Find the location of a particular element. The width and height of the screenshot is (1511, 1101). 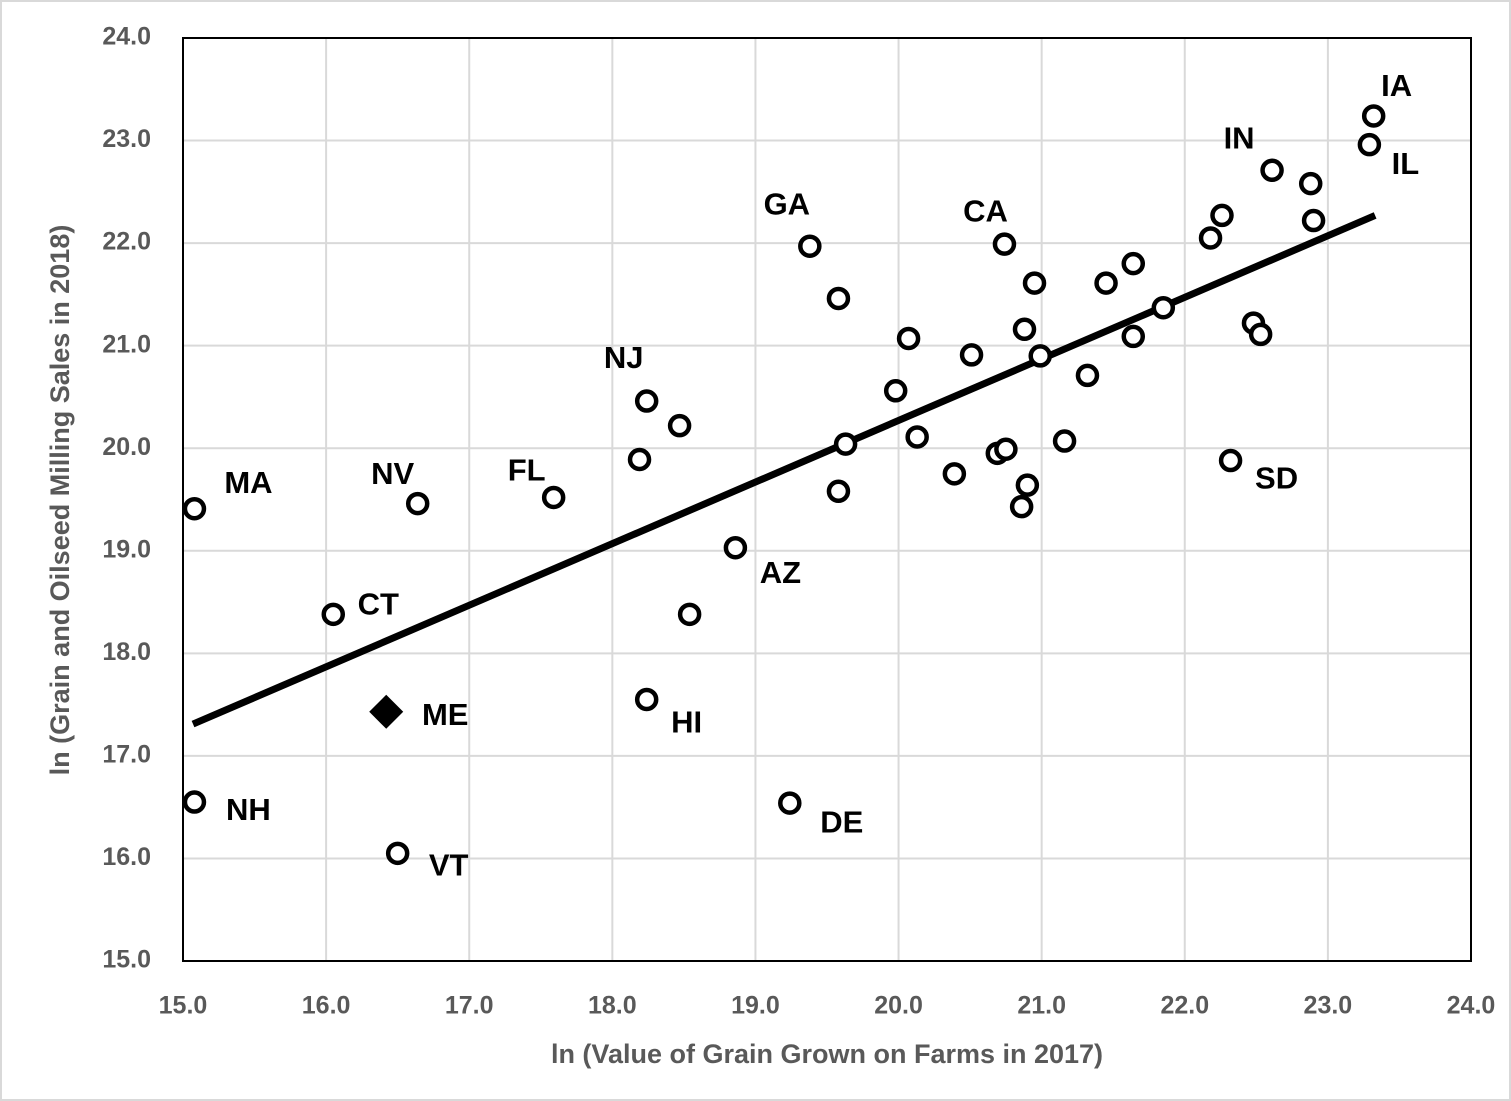

point-label: AZ is located at coordinates (780, 572).